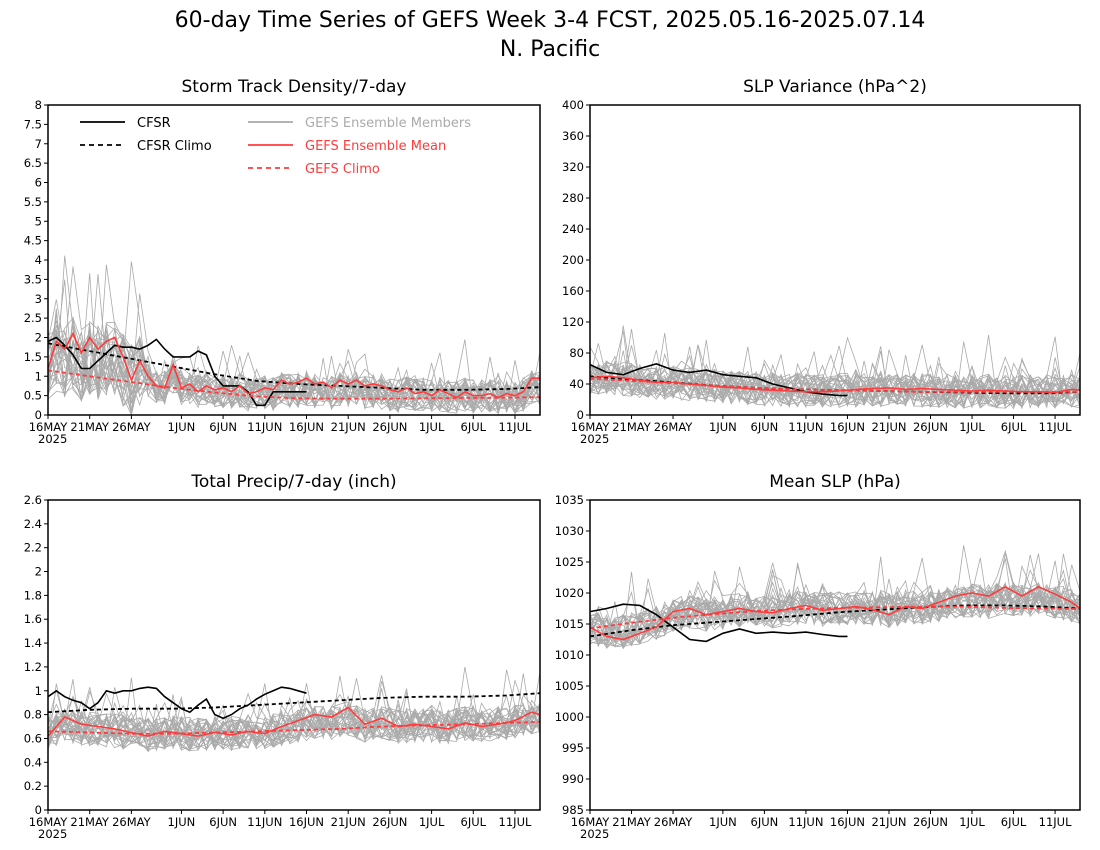  I want to click on y-tick-label: 280, so click(573, 198).